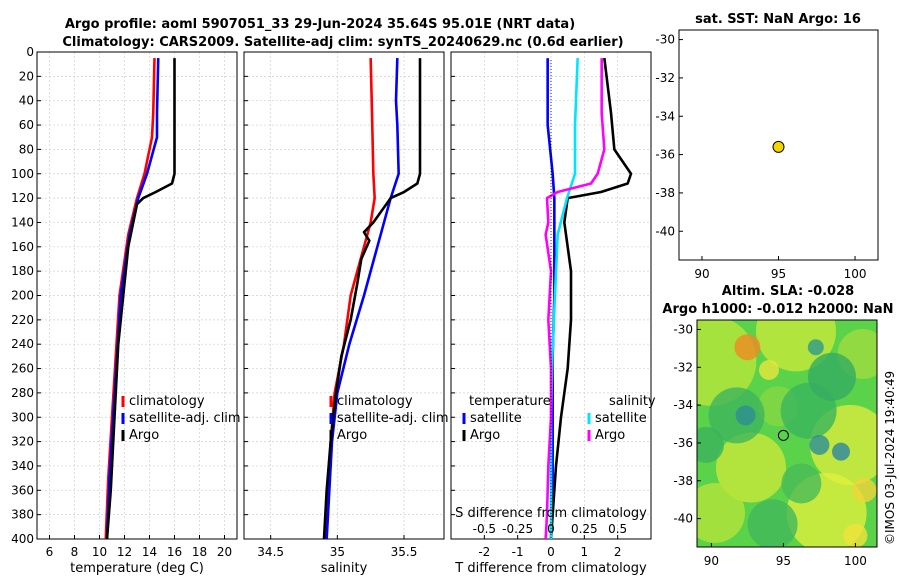  Describe the element at coordinates (585, 552) in the screenshot. I see `x-tick-label: 1` at that location.